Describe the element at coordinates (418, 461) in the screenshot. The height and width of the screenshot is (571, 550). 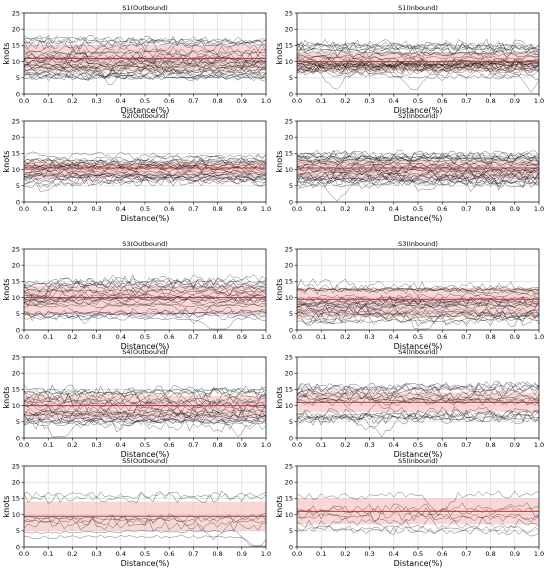
I see `panel-title: S5(Inbound)` at that location.